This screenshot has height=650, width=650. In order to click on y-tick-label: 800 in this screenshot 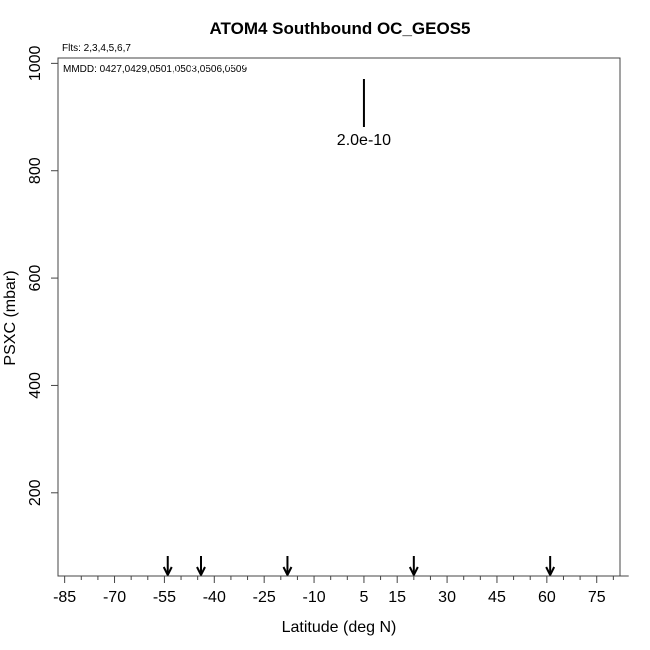, I will do `click(35, 170)`.